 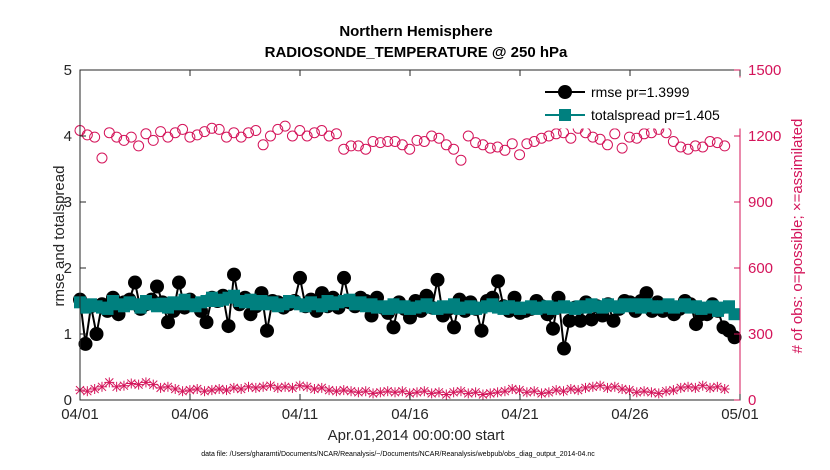 I want to click on y2-tick-label: 0, so click(x=752, y=400).